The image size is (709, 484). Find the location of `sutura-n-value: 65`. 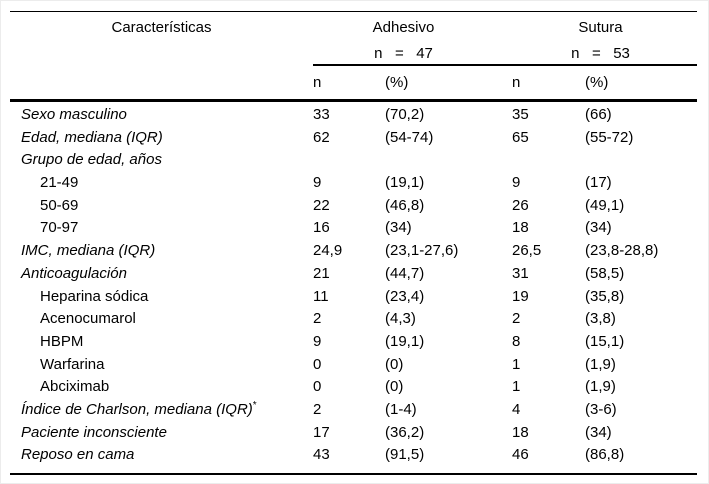

sutura-n-value: 65 is located at coordinates (520, 137).